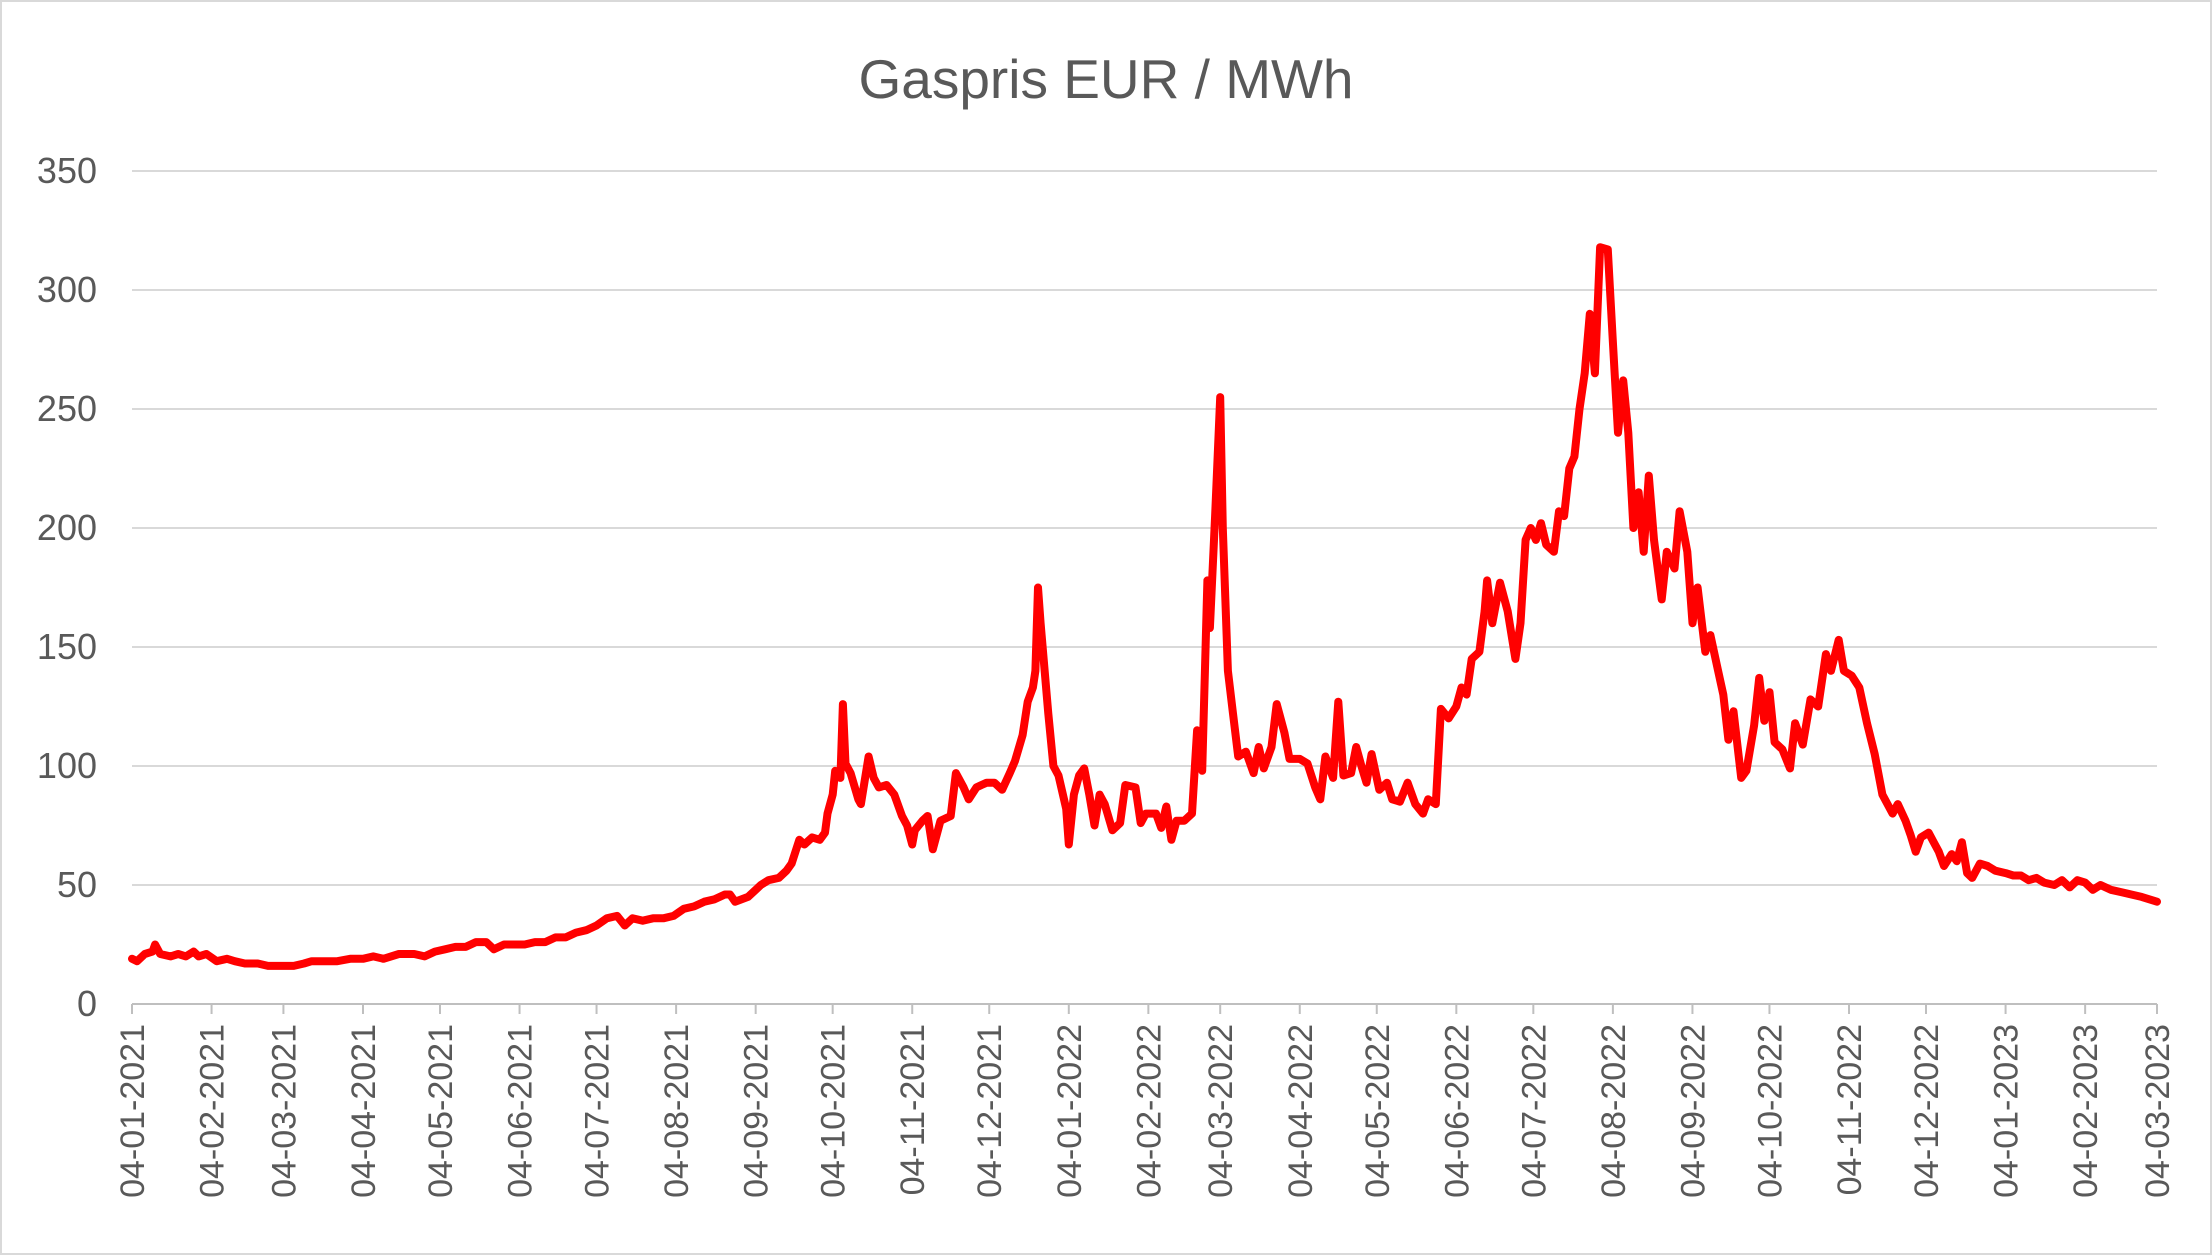  What do you see at coordinates (1301, 1111) in the screenshot?
I see `x-tick-label: 04-04-2022` at bounding box center [1301, 1111].